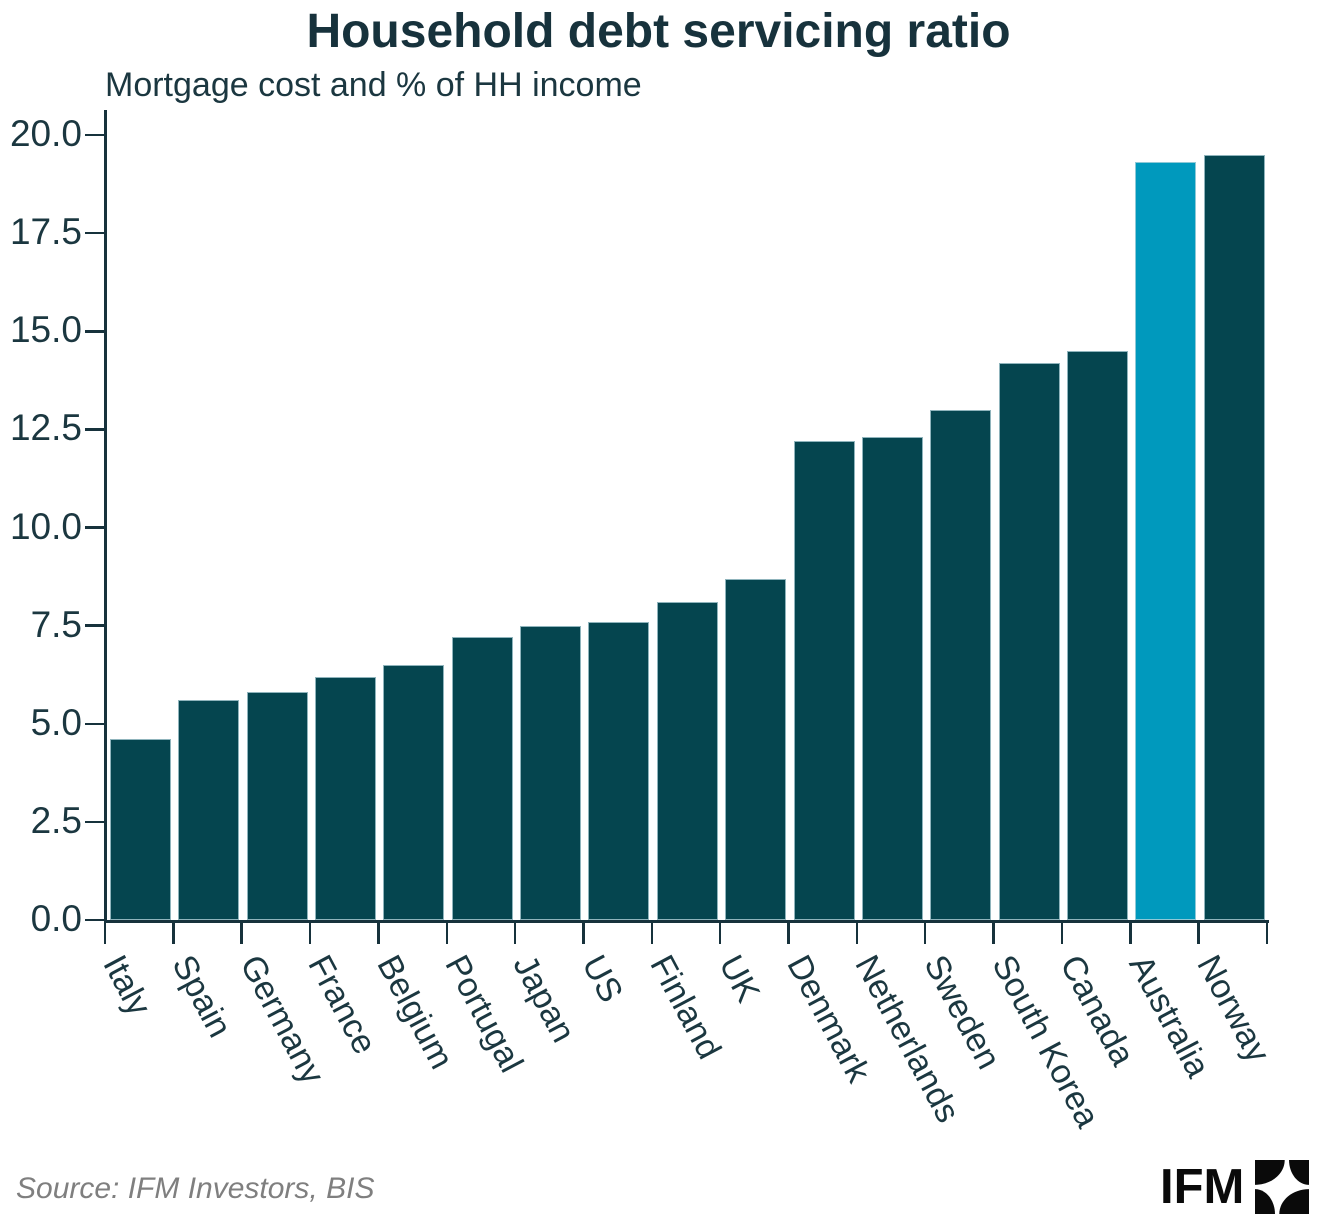 Image resolution: width=1317 pixels, height=1220 pixels. Describe the element at coordinates (56, 820) in the screenshot. I see `y-tick-label: 2.5` at that location.